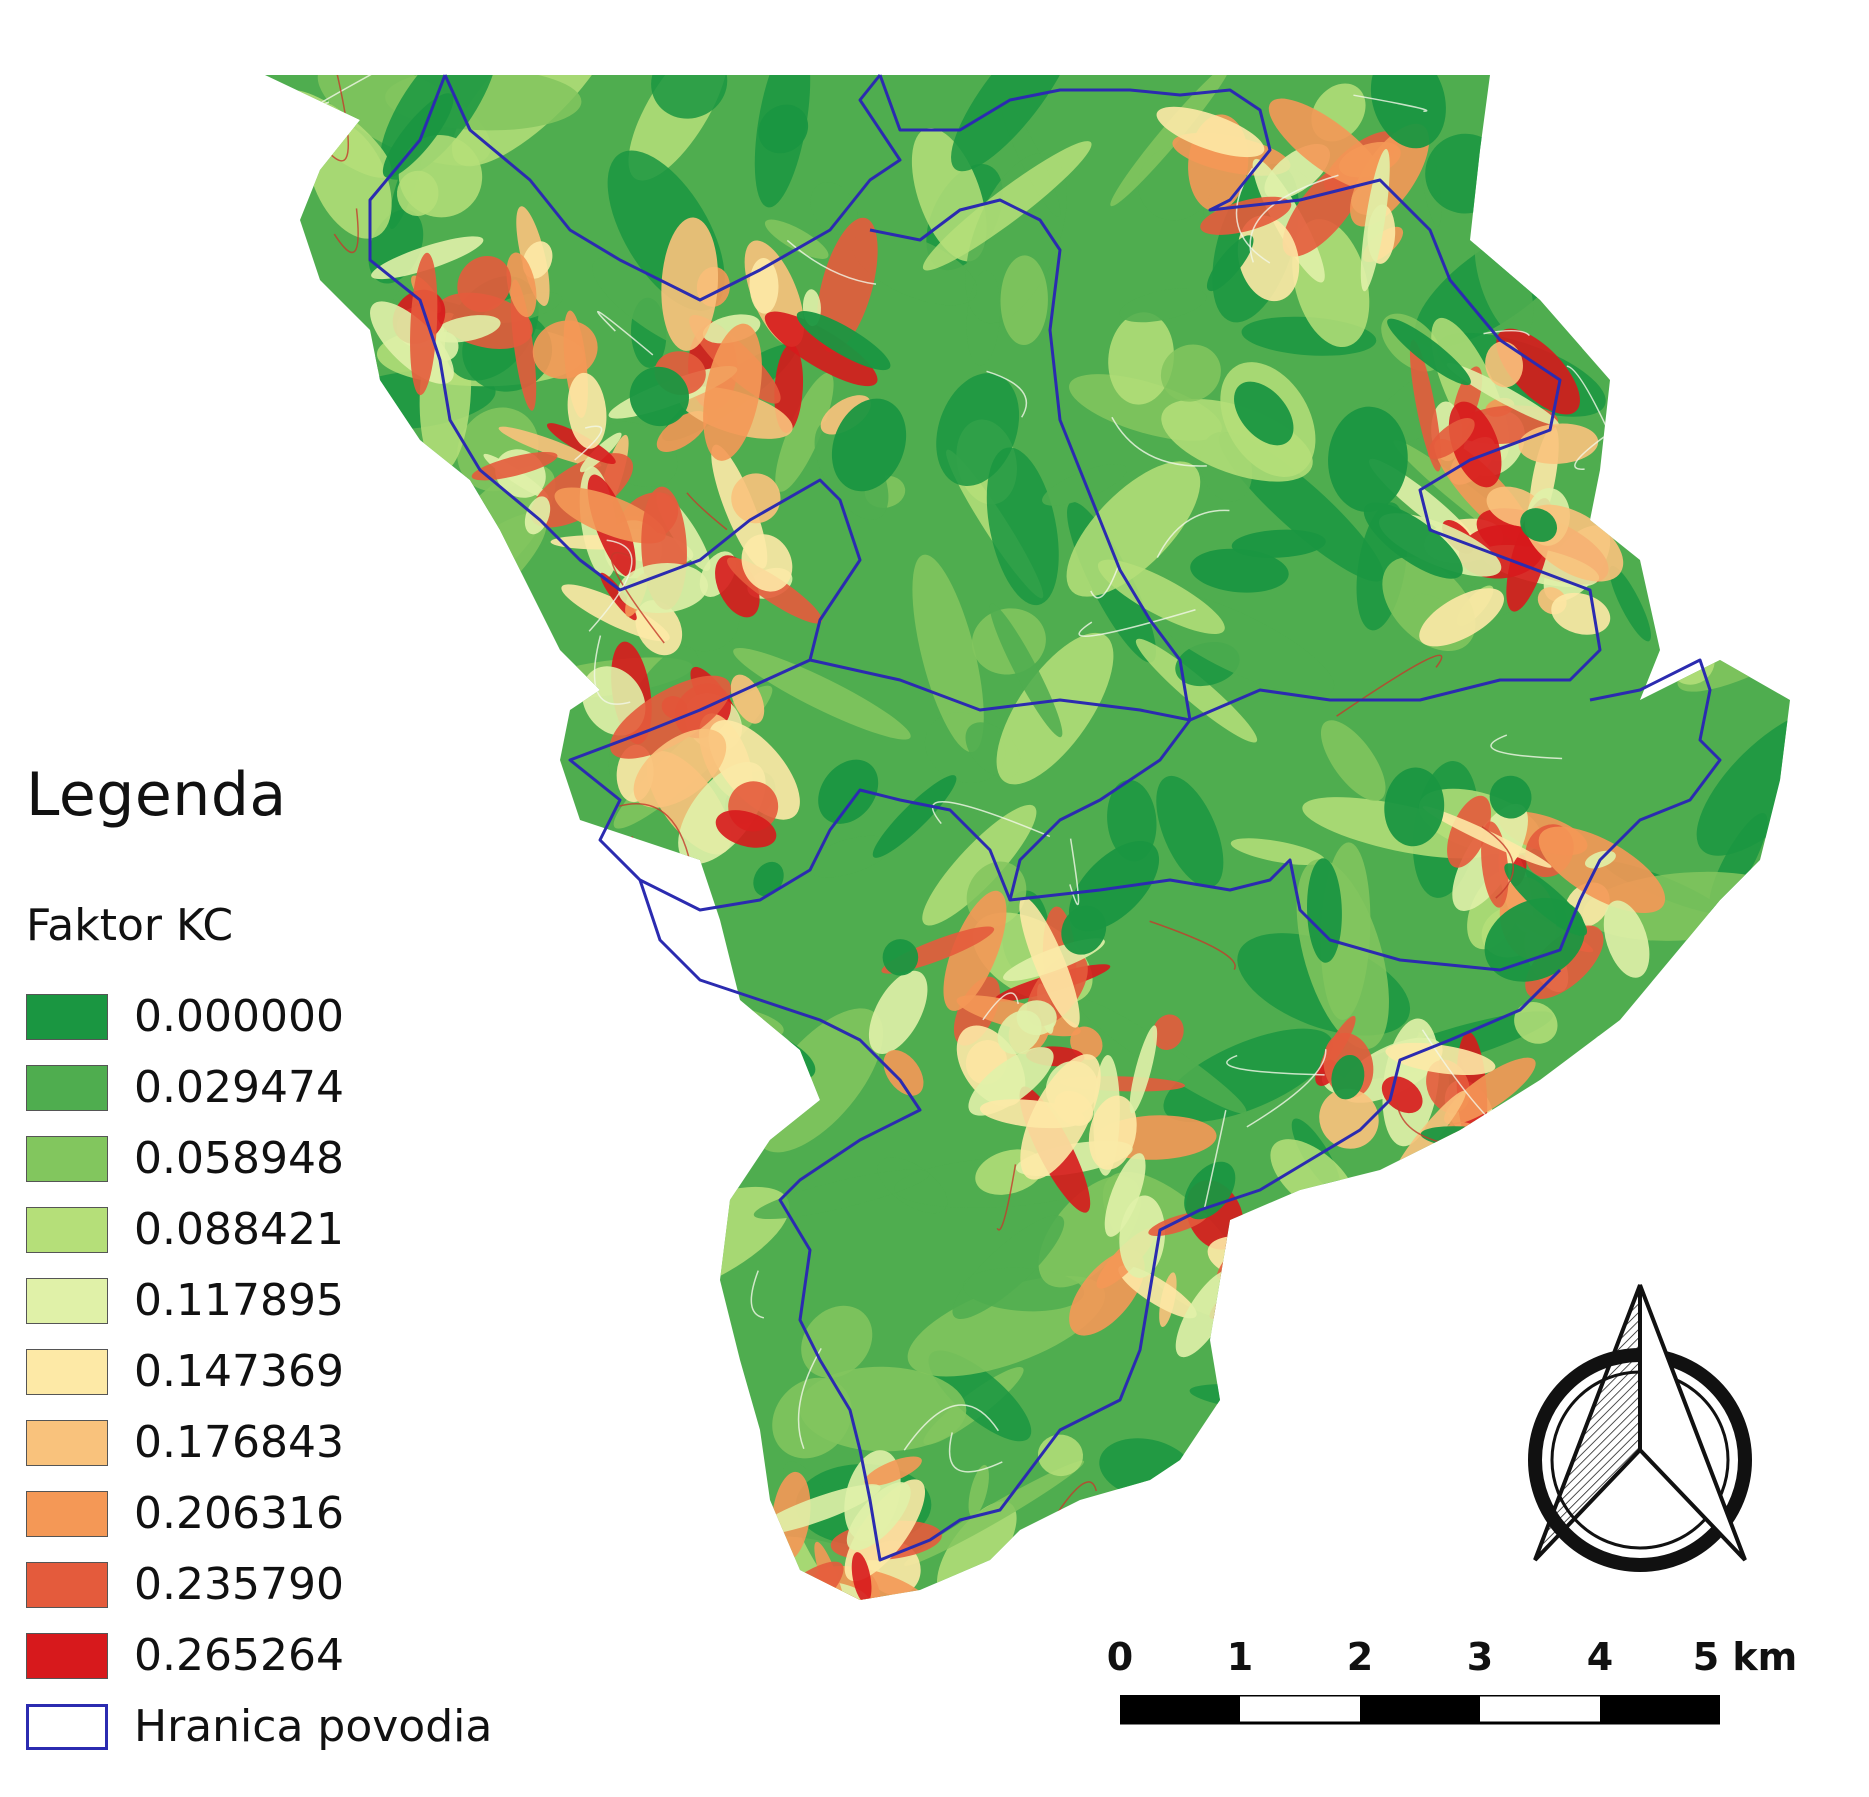  I want to click on legend-item-boundary: Hranica povodia, so click(259, 1726).